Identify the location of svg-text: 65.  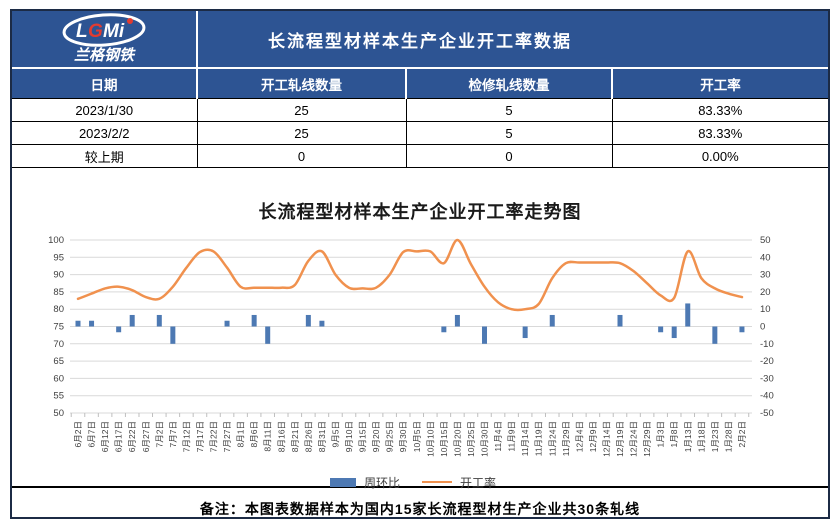
(58, 361).